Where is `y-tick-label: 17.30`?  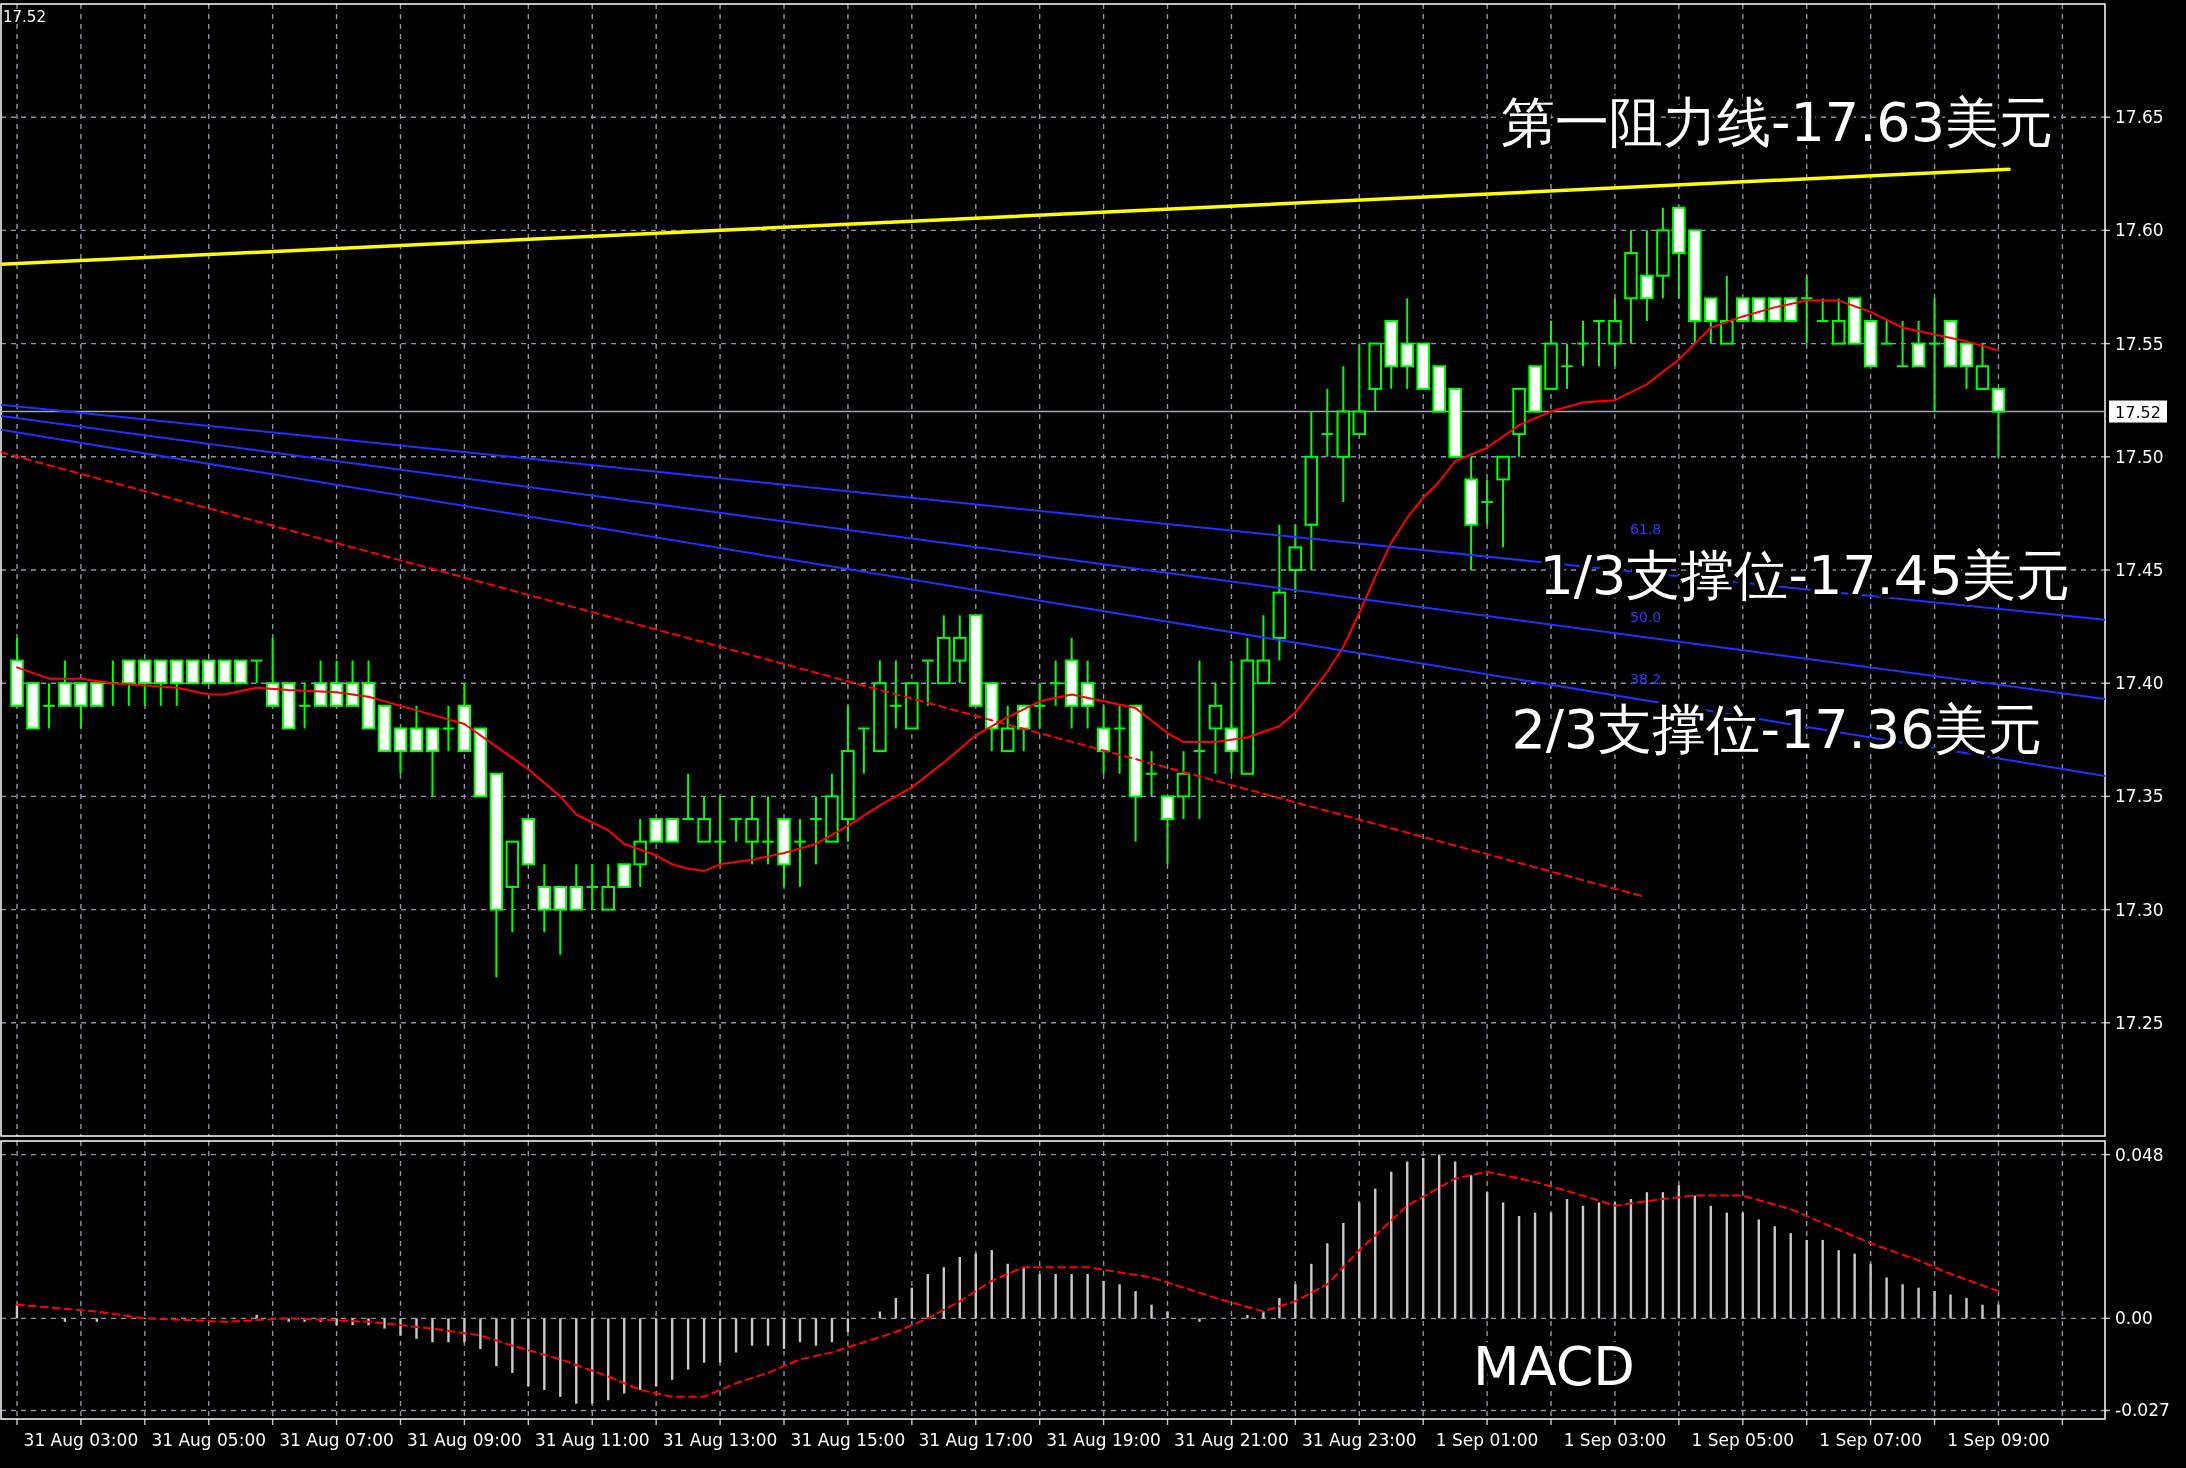 y-tick-label: 17.30 is located at coordinates (2139, 909).